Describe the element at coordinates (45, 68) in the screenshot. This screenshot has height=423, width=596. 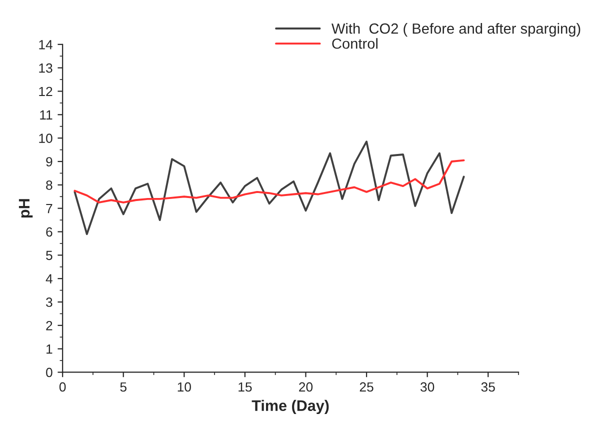
I see `y-tick-label: 13` at that location.